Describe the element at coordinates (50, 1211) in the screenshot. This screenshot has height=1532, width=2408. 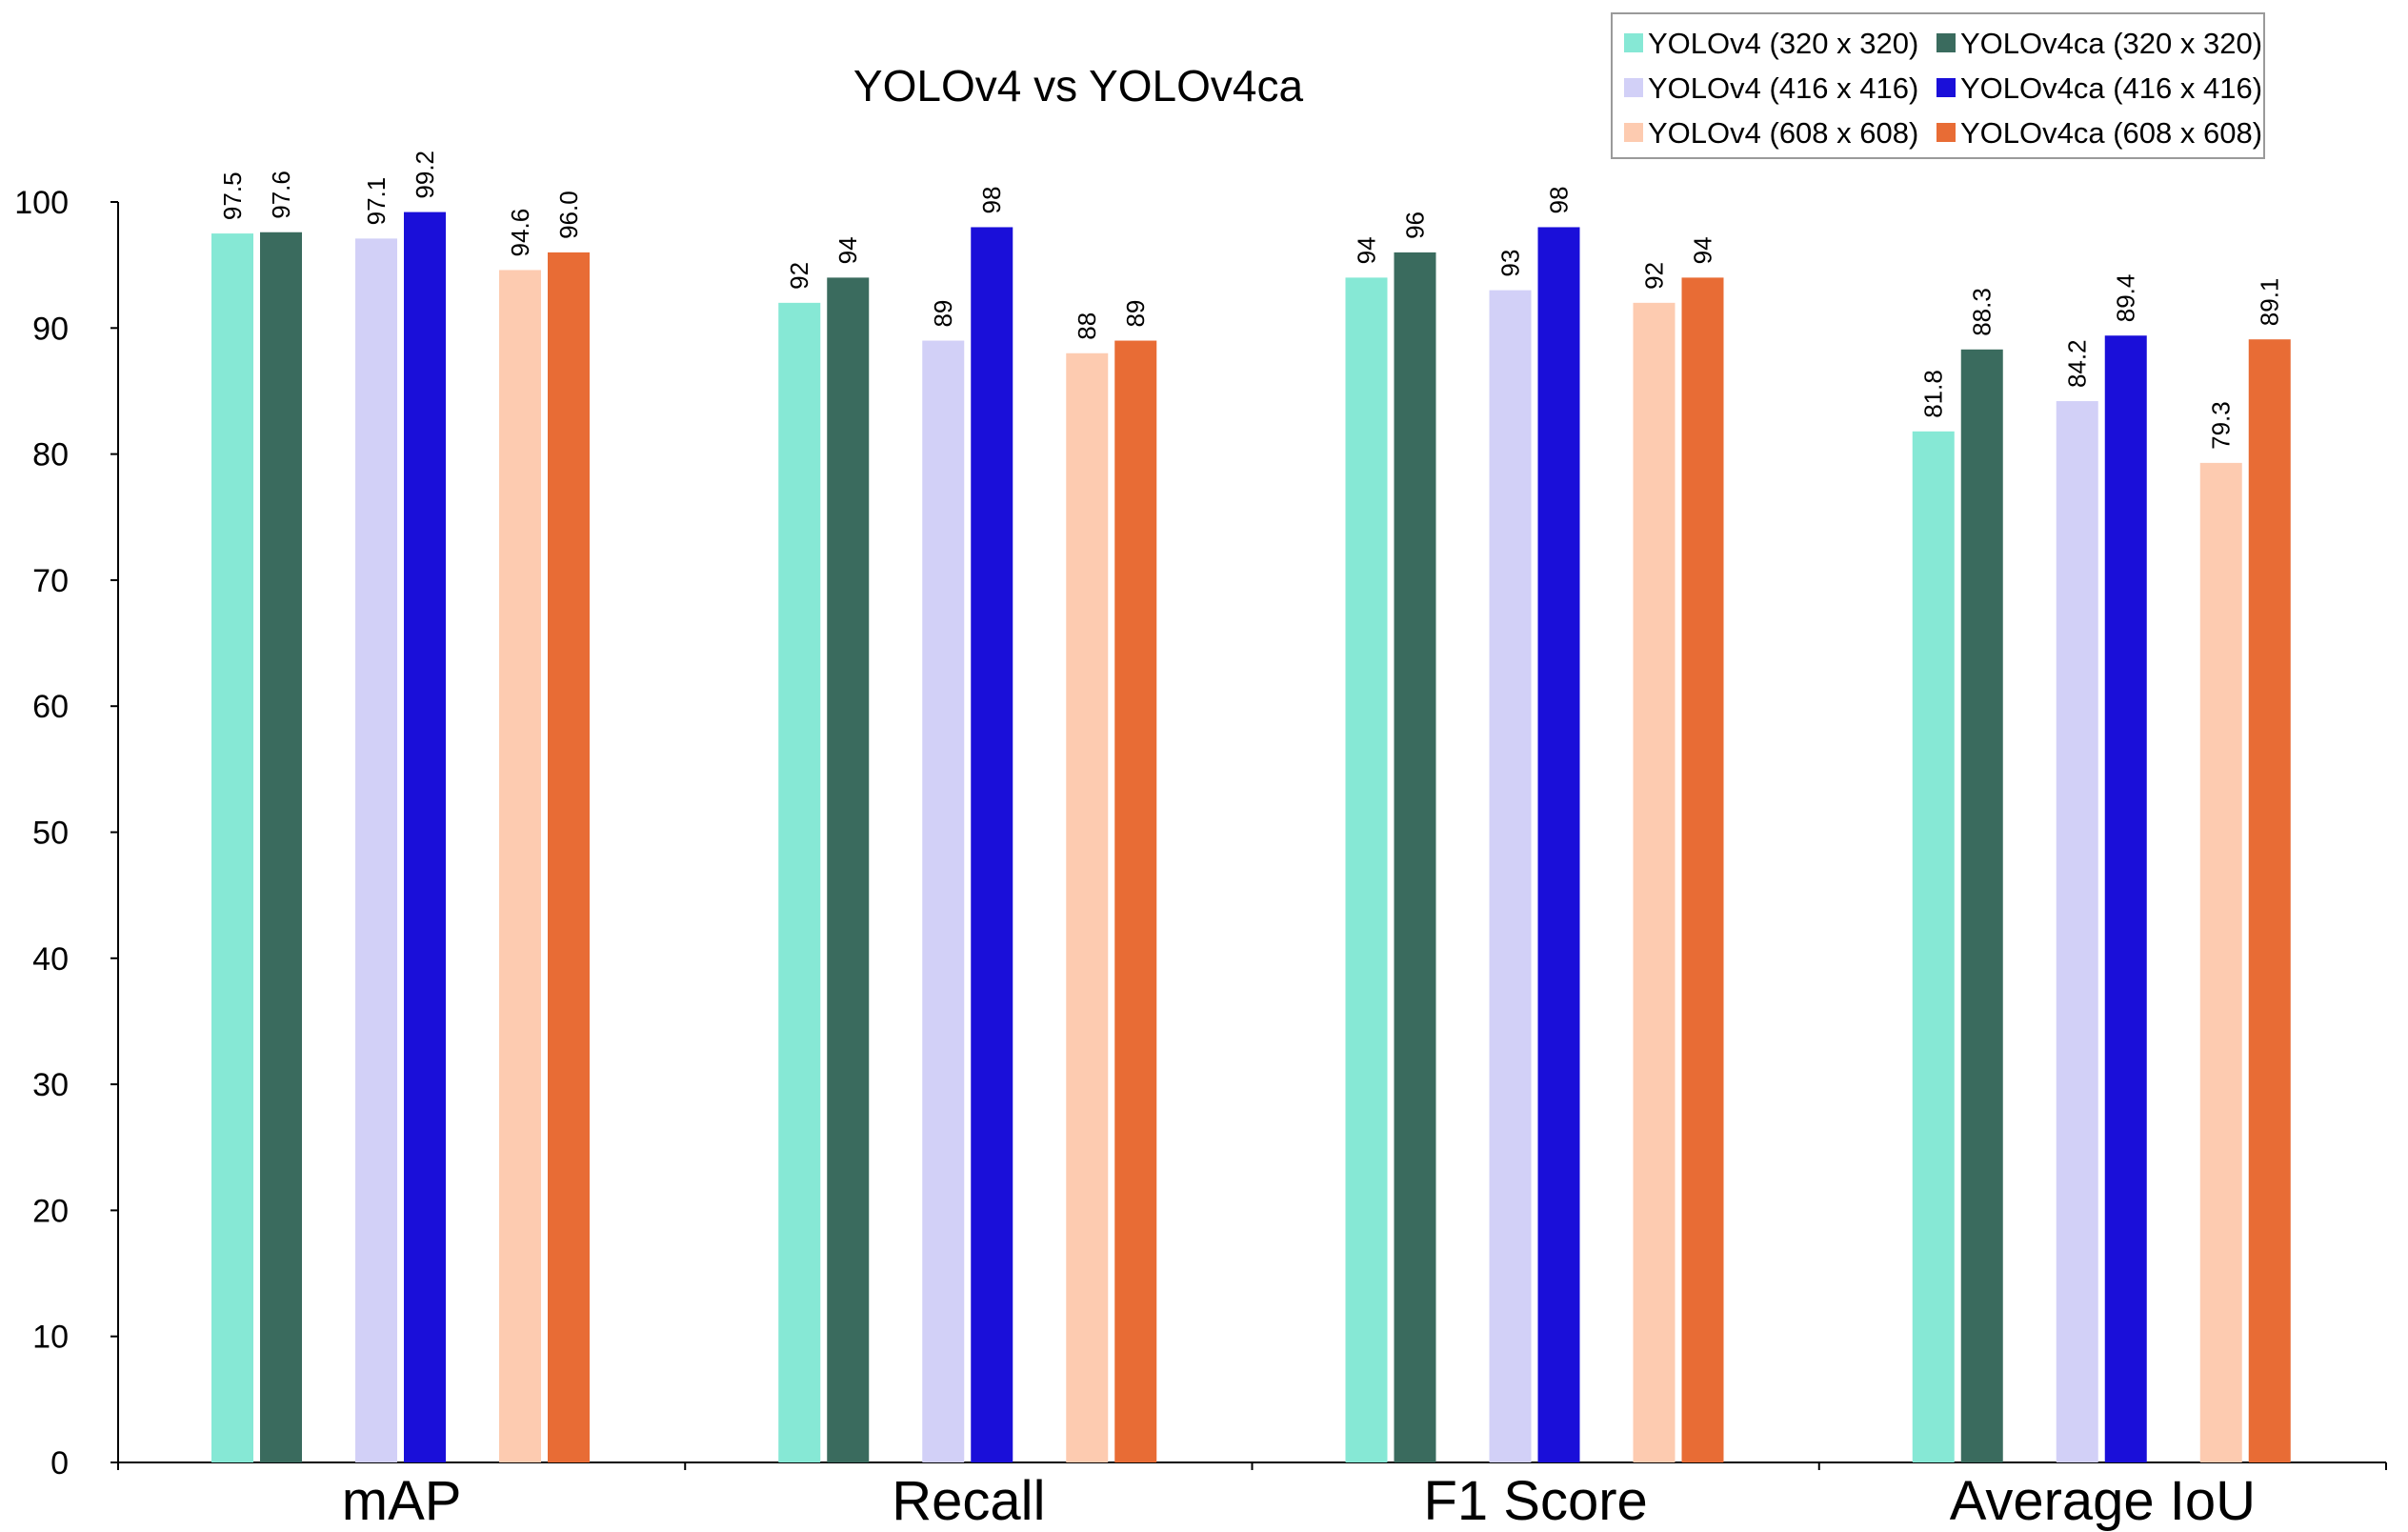
I see `y-tick-label: 20` at that location.